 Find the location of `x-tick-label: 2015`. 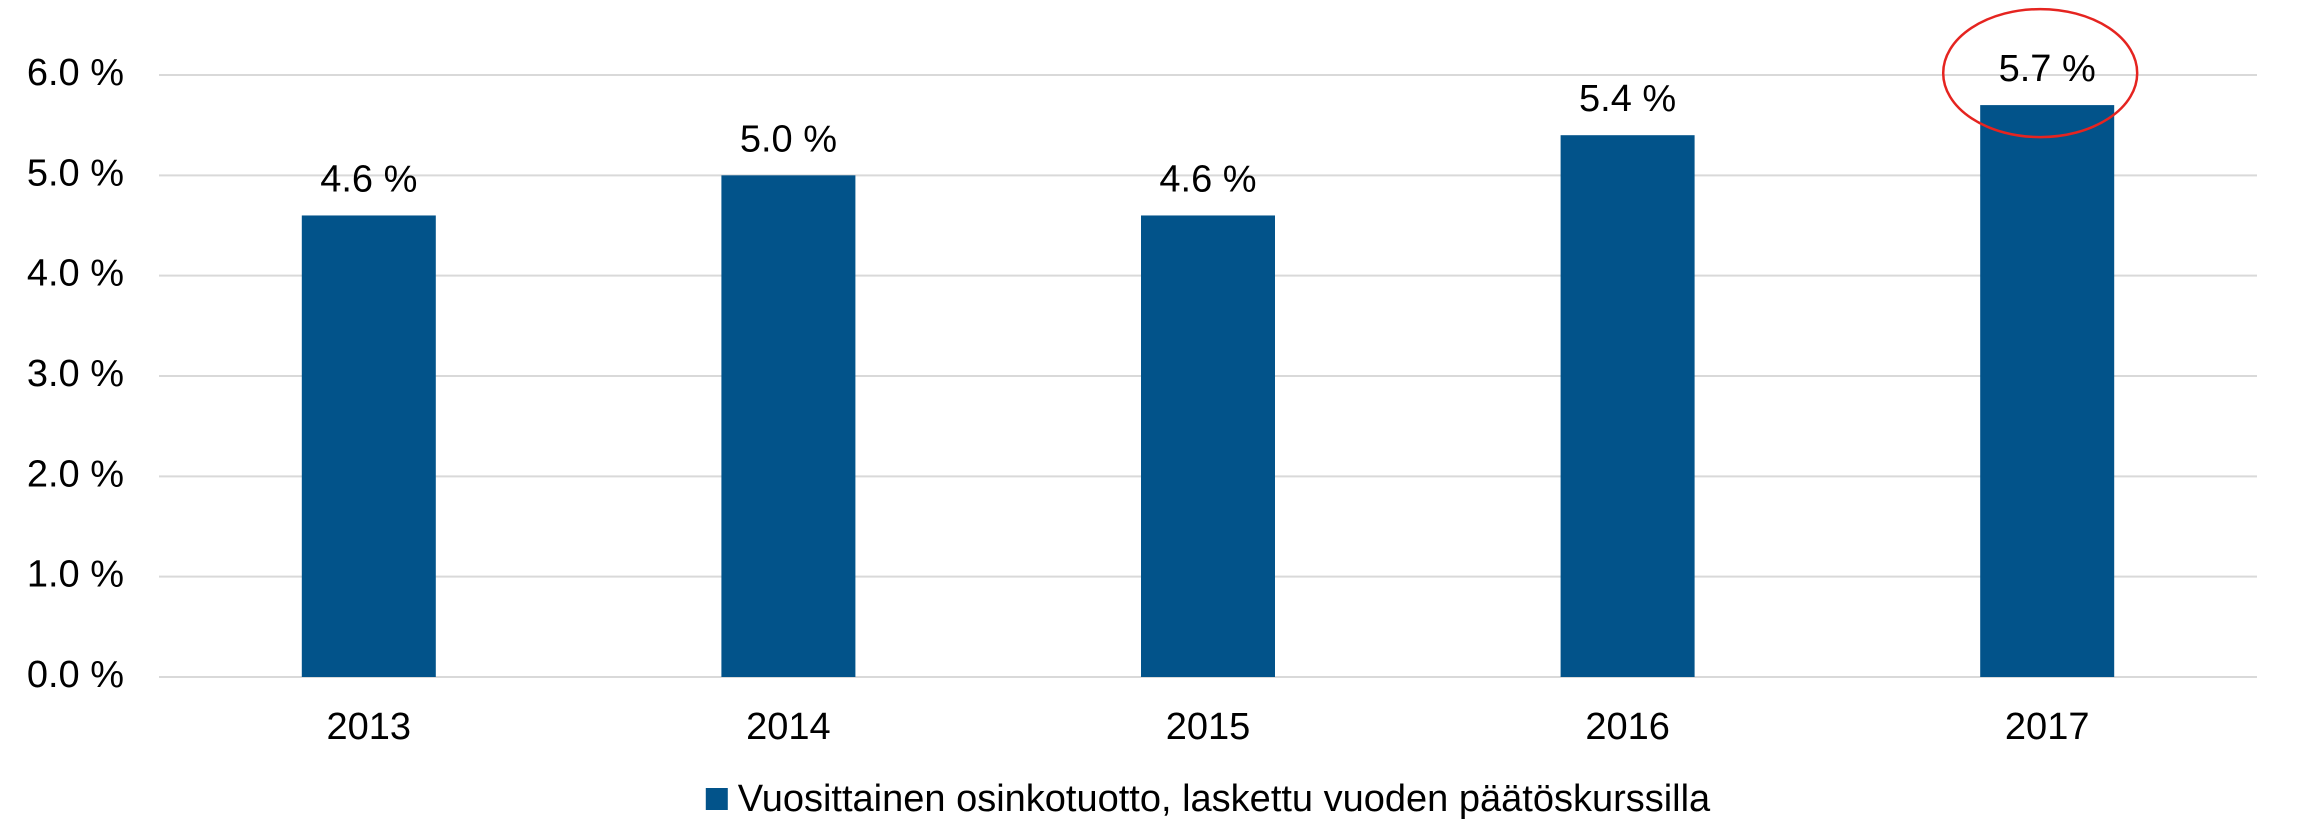

x-tick-label: 2015 is located at coordinates (1208, 727).